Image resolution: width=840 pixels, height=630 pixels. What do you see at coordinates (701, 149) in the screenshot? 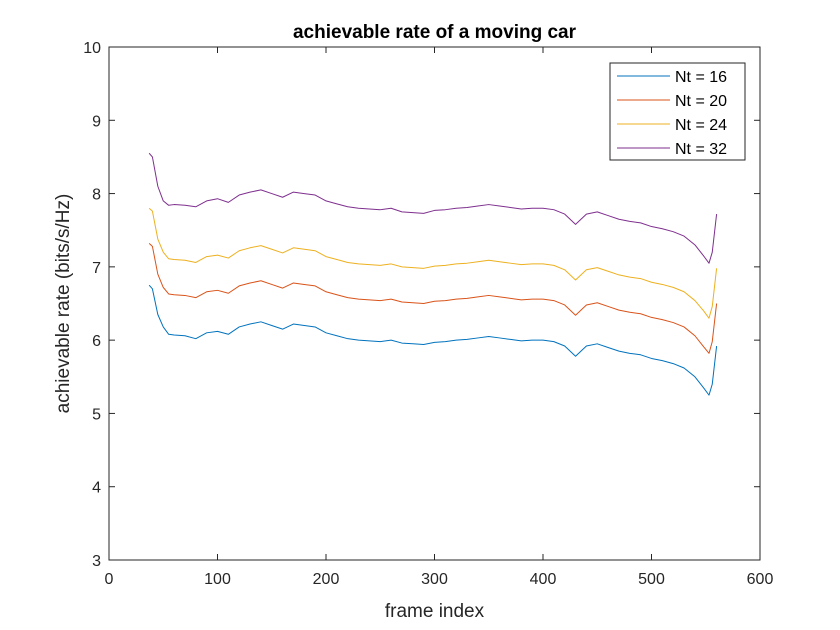
I see `legend-label: Nt = 32` at bounding box center [701, 149].